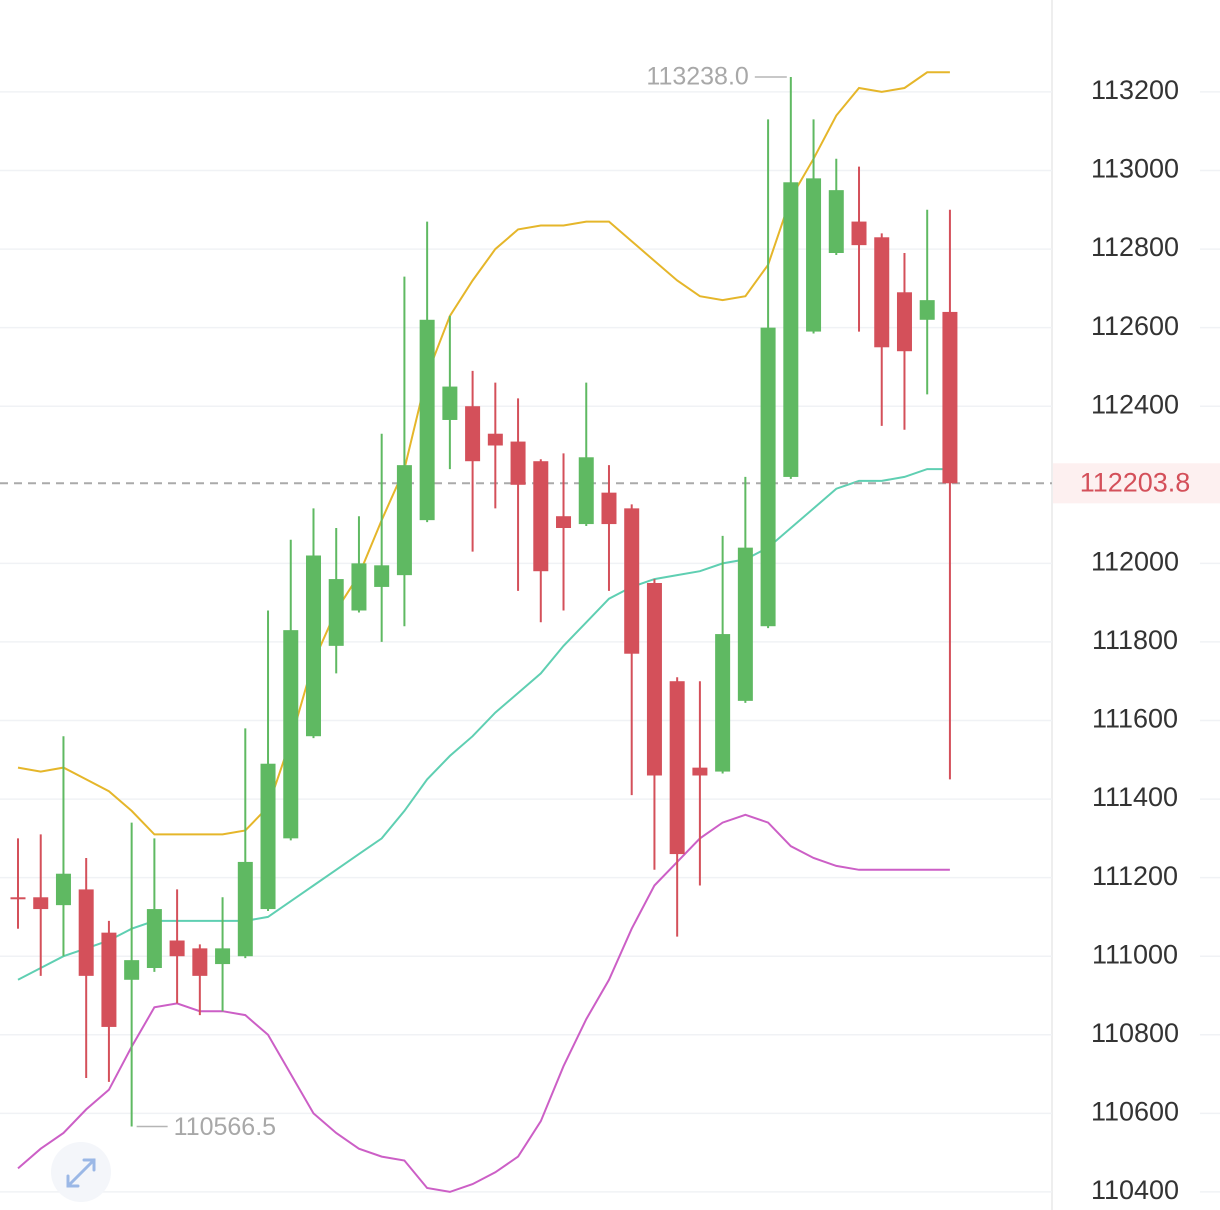 This screenshot has height=1210, width=1220. What do you see at coordinates (225, 1127) in the screenshot?
I see `min-label: 110566.5` at bounding box center [225, 1127].